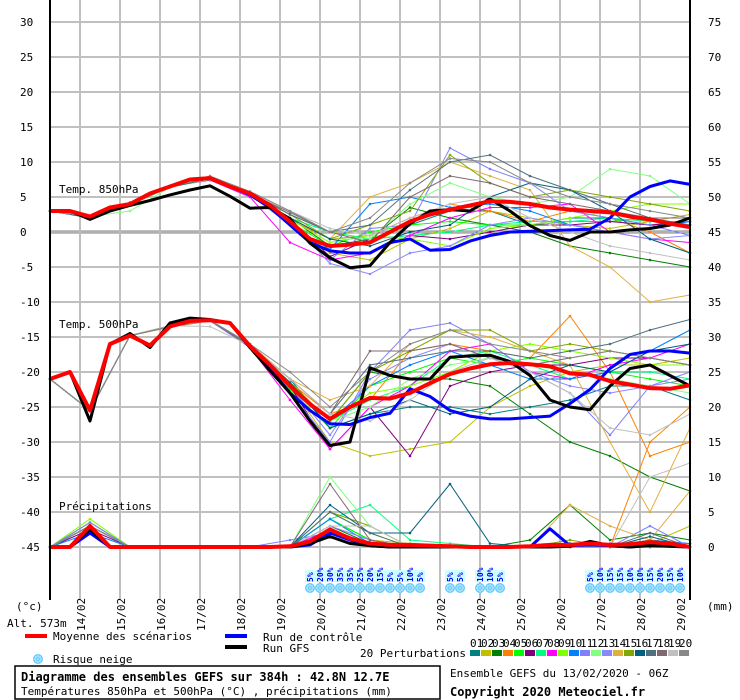 This screenshot has width=740, height=700. Describe the element at coordinates (490, 211) in the screenshot. I see `perturbation-04-t850-point` at that location.